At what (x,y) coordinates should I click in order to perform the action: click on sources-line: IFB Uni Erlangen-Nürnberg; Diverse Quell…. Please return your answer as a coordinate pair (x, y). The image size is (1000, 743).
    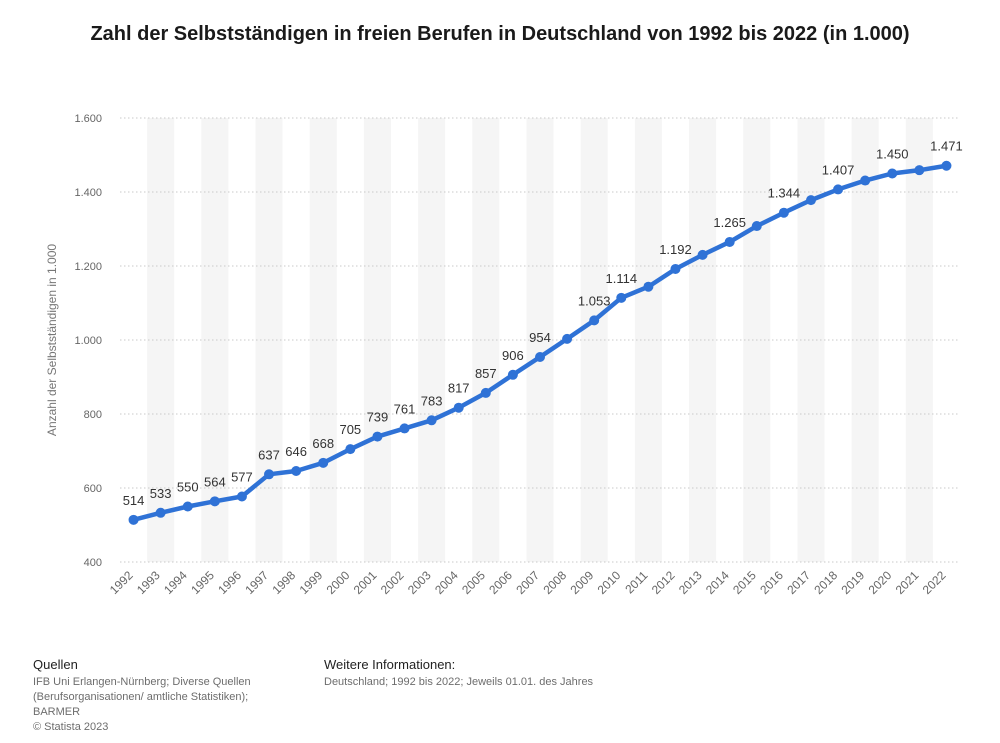
    Looking at the image, I should click on (142, 682).